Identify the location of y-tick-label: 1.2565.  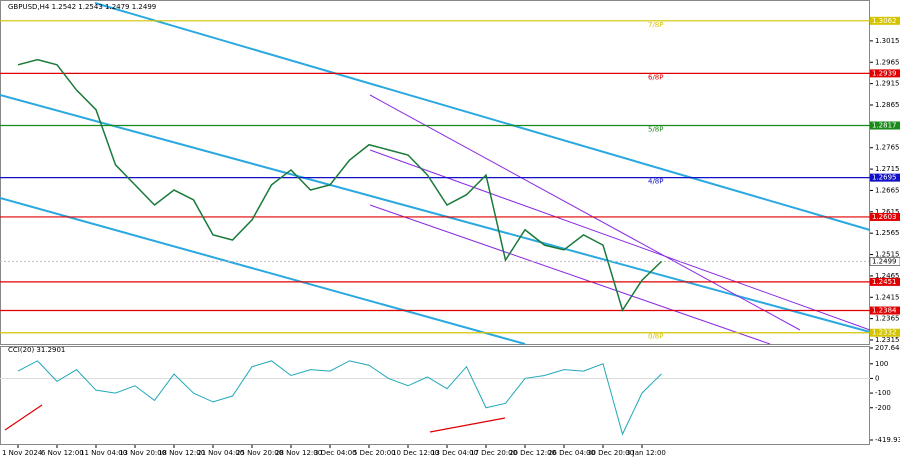
(887, 233).